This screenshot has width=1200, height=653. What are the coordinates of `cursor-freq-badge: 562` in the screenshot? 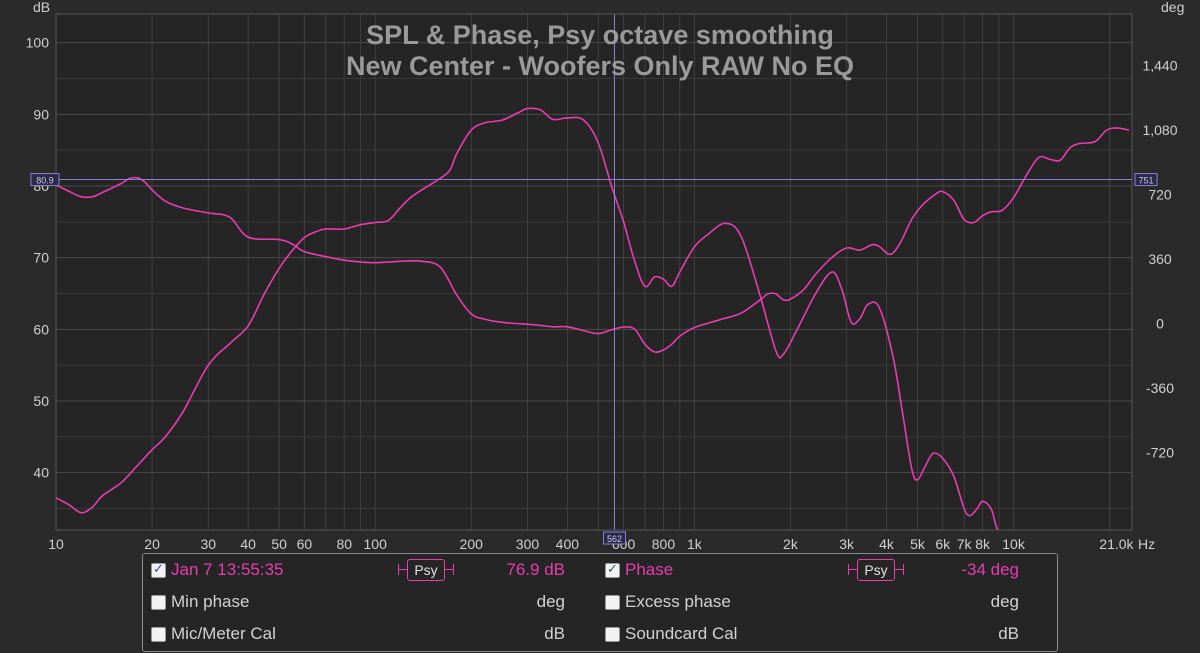 It's located at (614, 539).